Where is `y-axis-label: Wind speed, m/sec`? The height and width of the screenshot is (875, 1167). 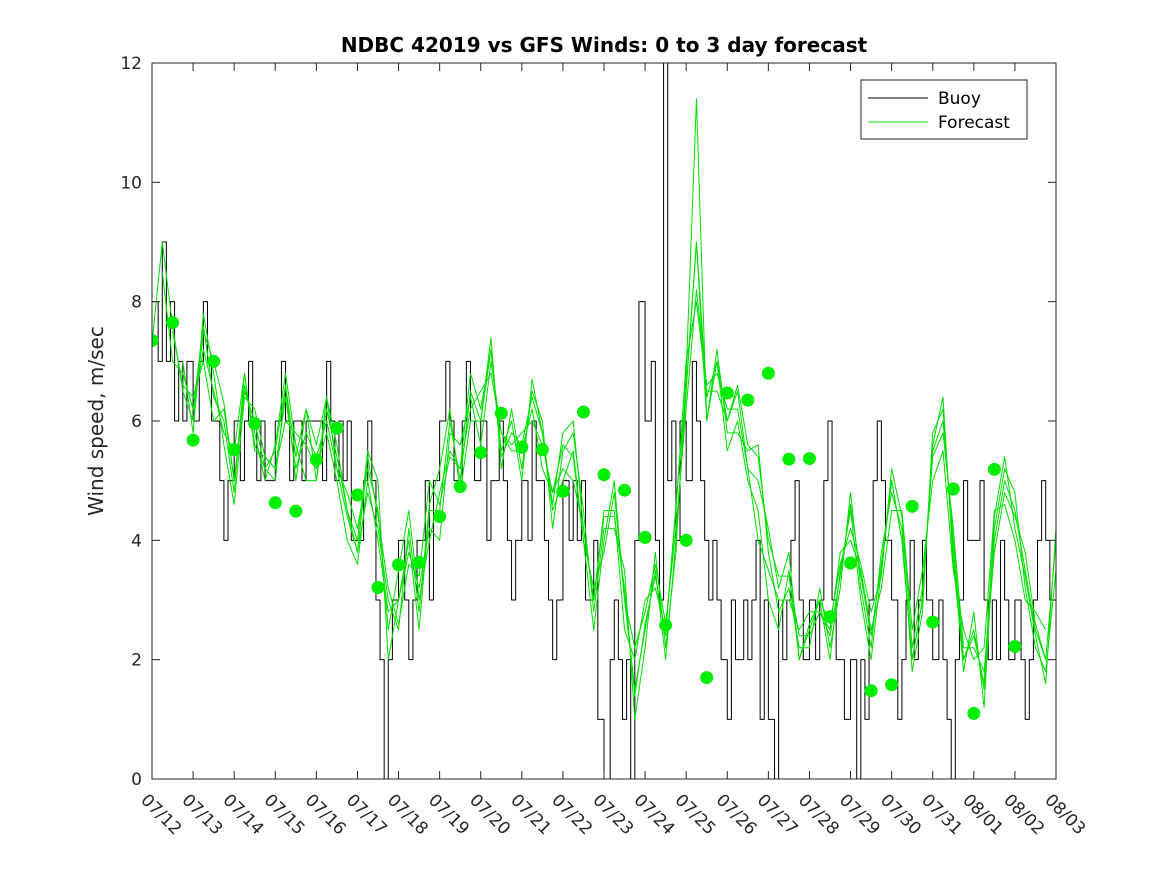
y-axis-label: Wind speed, m/sec is located at coordinates (96, 421).